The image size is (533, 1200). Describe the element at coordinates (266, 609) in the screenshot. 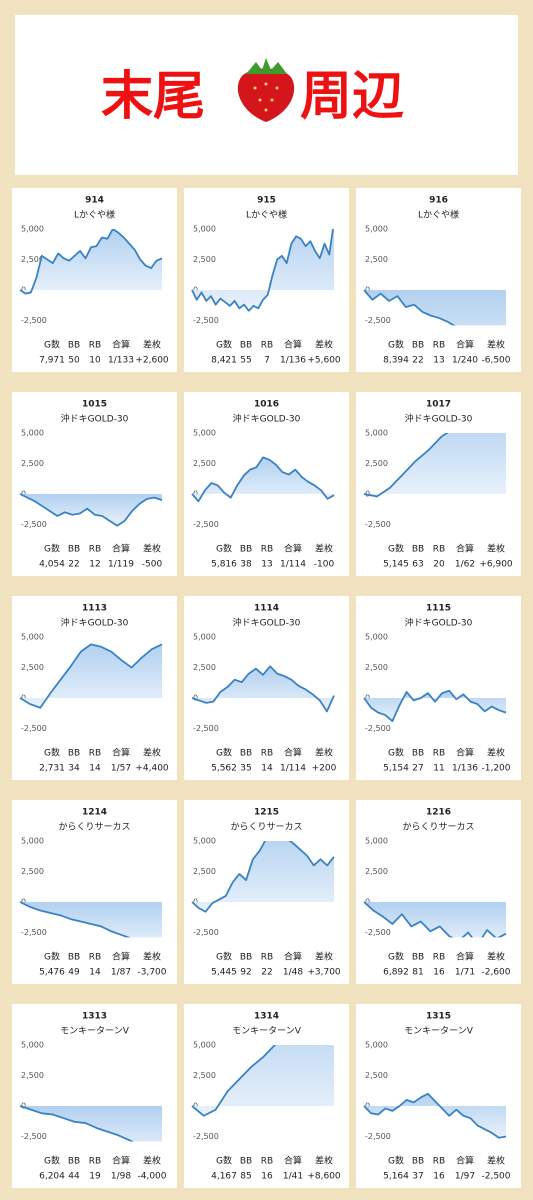

I see `card-title: 1114` at that location.